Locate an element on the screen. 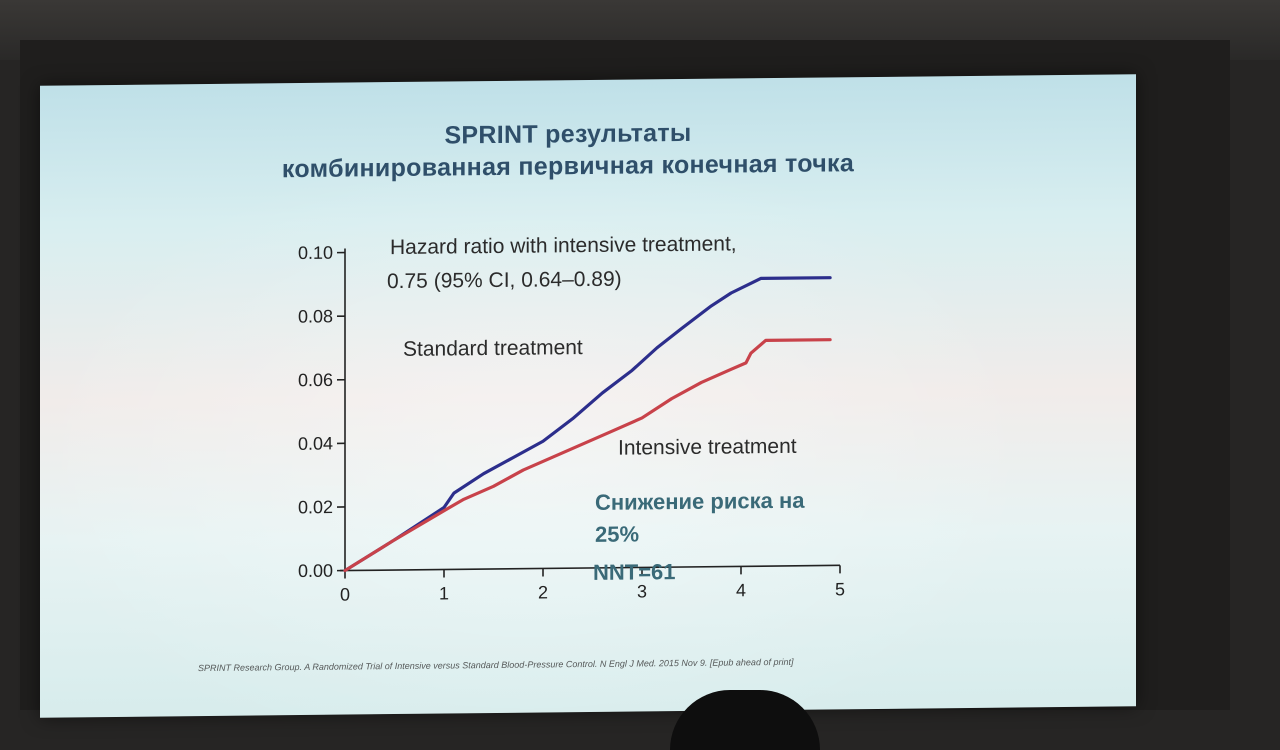 The width and height of the screenshot is (1280, 750). x-tick-label: 4 is located at coordinates (741, 590).